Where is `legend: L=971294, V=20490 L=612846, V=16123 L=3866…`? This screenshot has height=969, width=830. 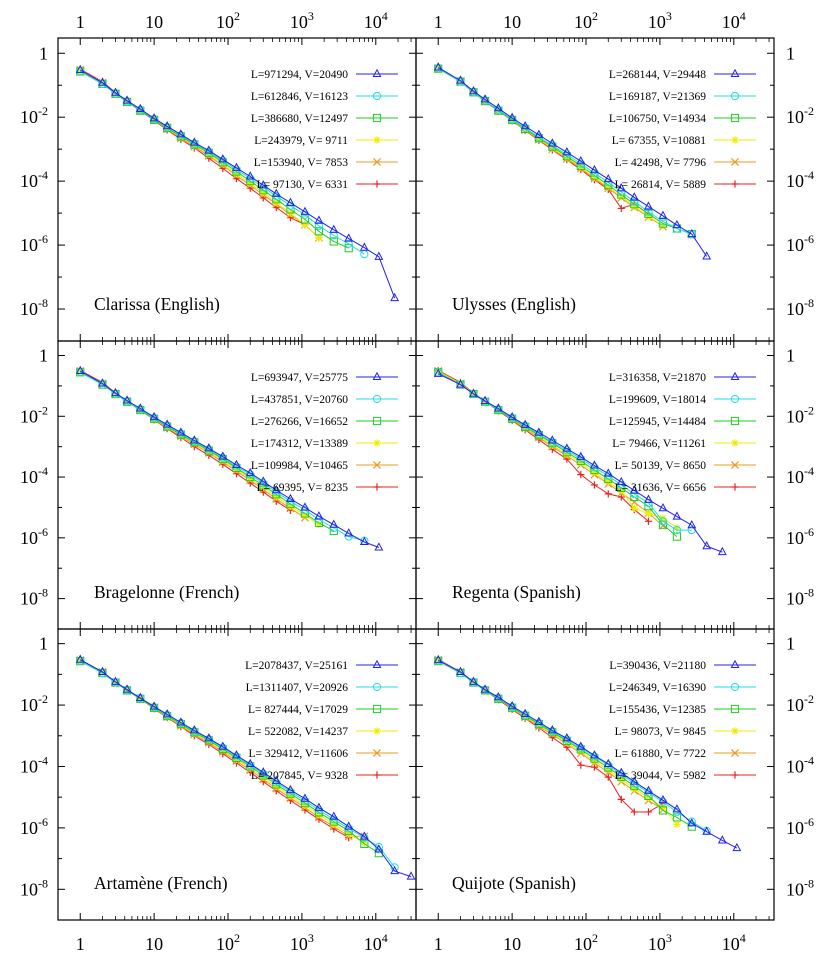 legend: L=971294, V=20490 L=612846, V=16123 L=3866… is located at coordinates (324, 129).